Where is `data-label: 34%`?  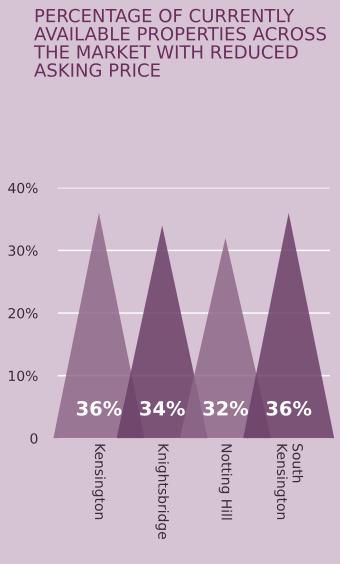
data-label: 34% is located at coordinates (162, 408).